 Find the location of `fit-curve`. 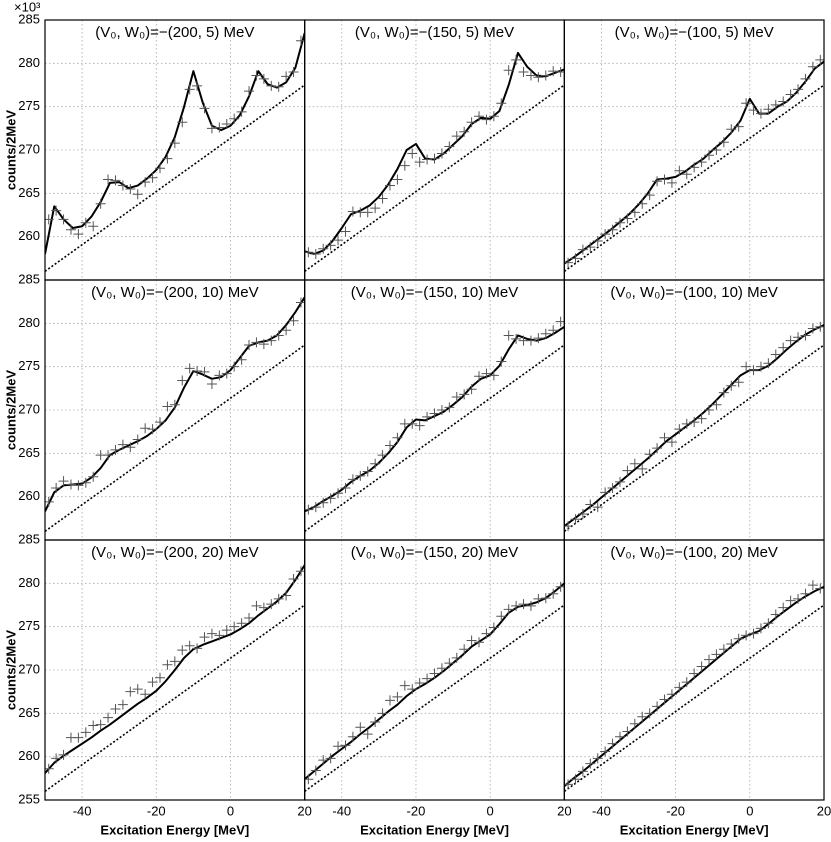

fit-curve is located at coordinates (434, 681).